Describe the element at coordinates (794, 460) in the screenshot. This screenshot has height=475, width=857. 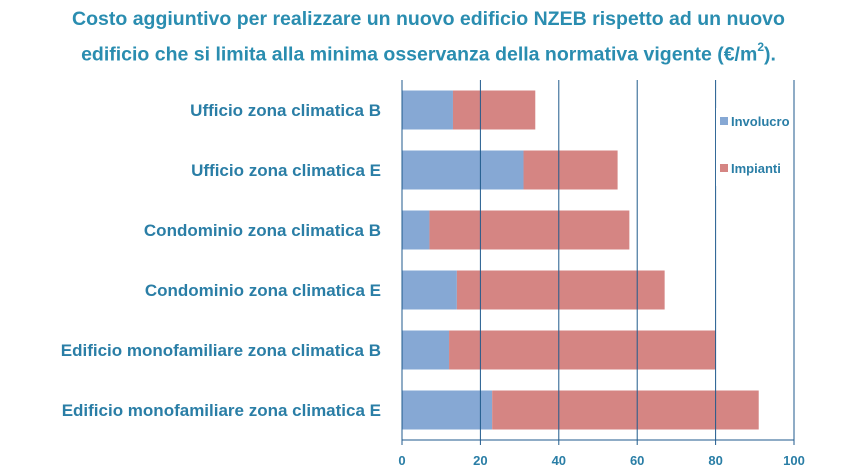
I see `x-tick-label-5: 100` at that location.